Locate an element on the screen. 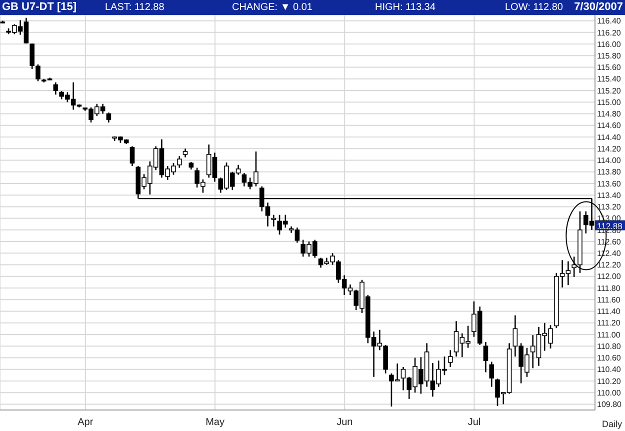 The width and height of the screenshot is (625, 431). text: LAST: 112.88 is located at coordinates (134, 8).